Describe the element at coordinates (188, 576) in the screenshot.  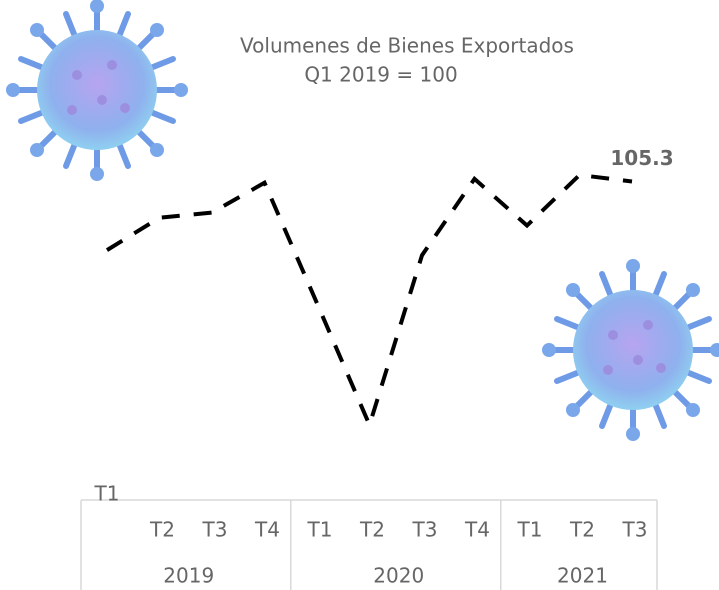
I see `x-group-label: 2019` at that location.